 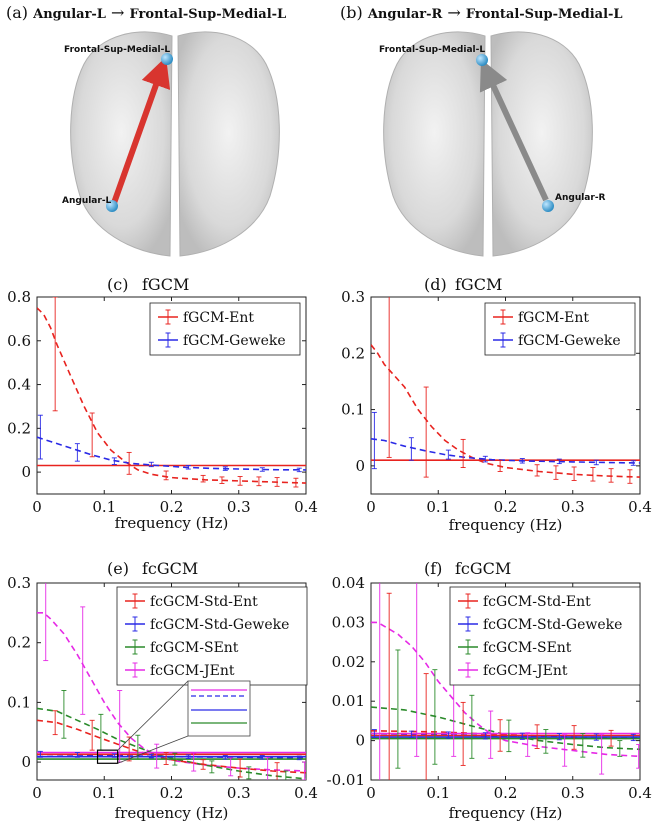 I want to click on brain-a-label: (a), so click(x=17, y=12).